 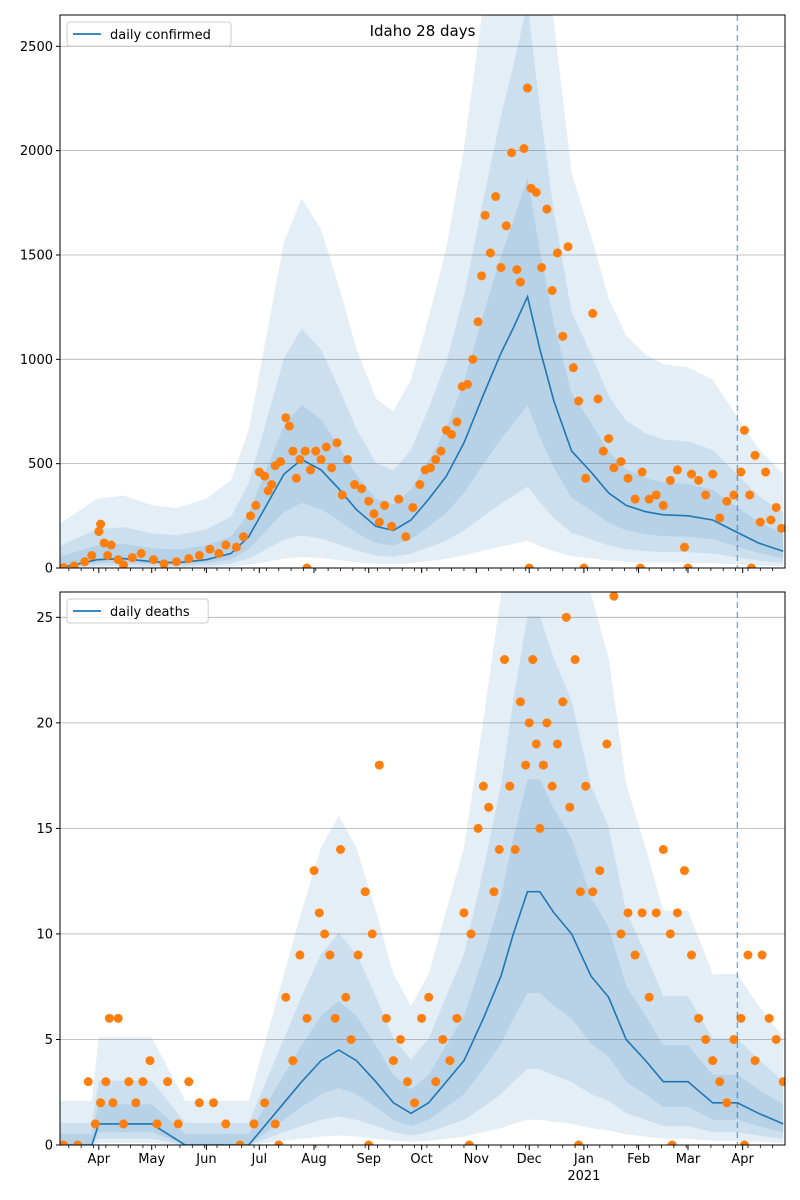 I want to click on x-tick-label: Dec, so click(x=529, y=1159).